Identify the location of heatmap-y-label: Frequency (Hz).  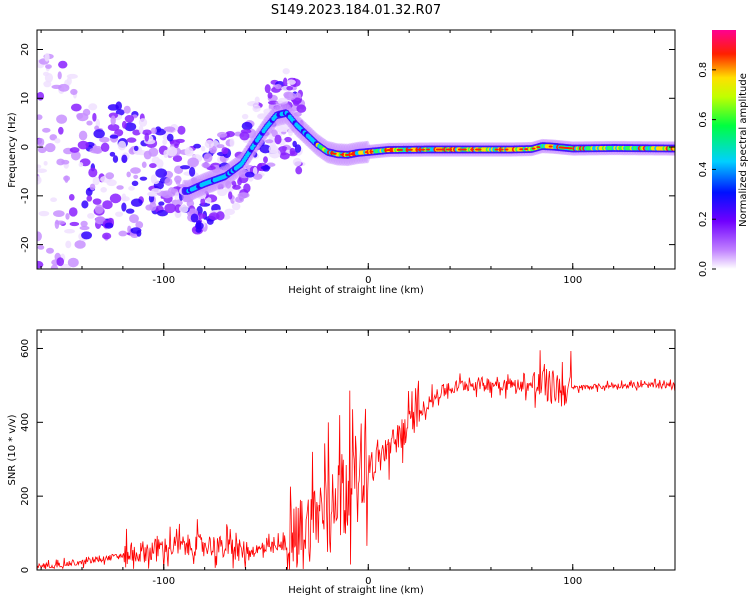
(12, 150).